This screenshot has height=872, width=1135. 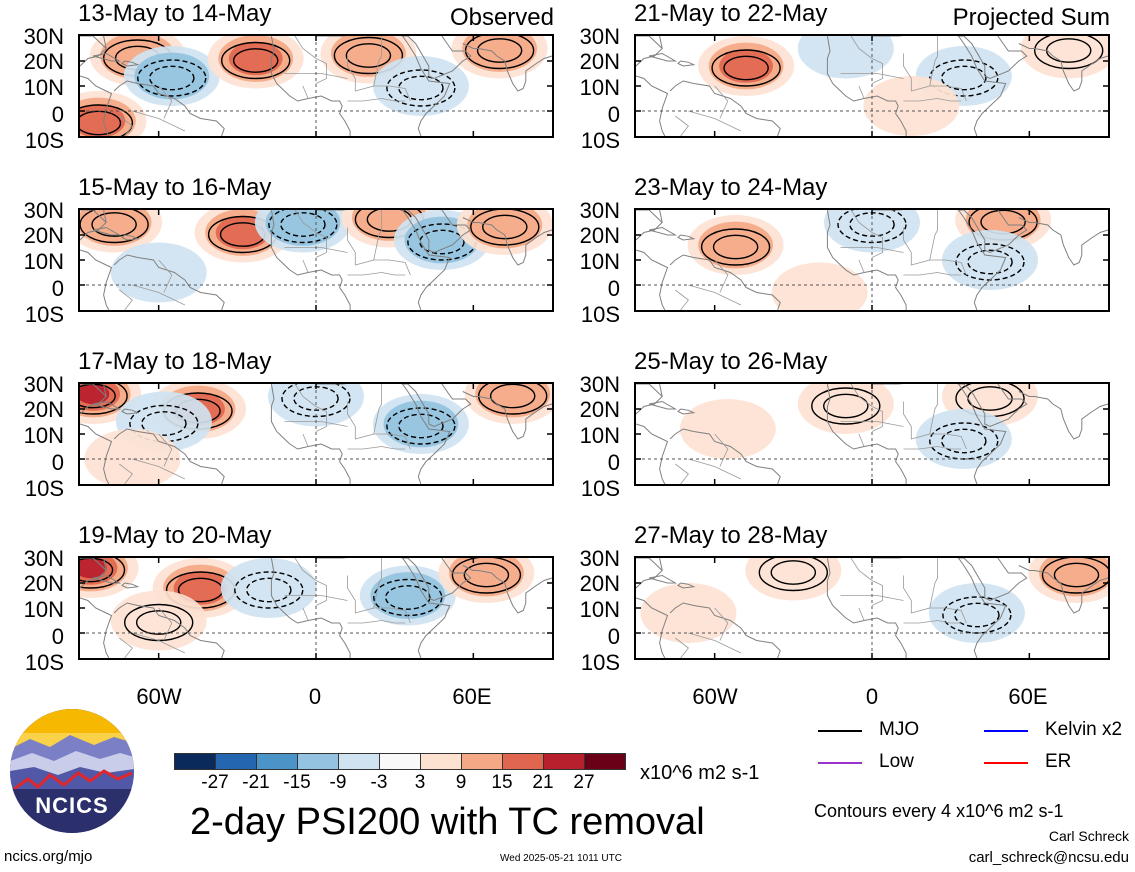 I want to click on panel-title: 25-May to 26-May, so click(x=731, y=361).